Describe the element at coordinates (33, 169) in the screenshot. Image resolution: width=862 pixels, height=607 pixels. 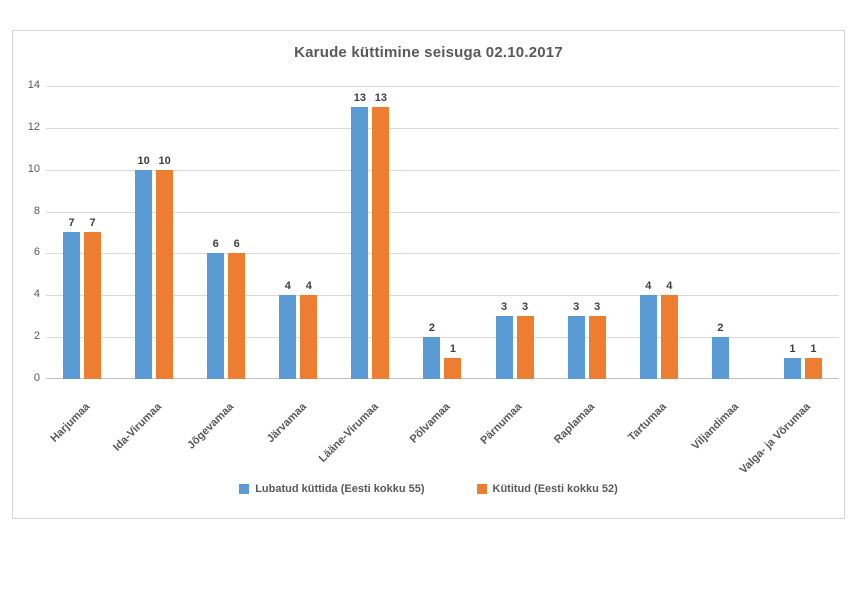
I see `y-axis-tick-label: 10` at that location.